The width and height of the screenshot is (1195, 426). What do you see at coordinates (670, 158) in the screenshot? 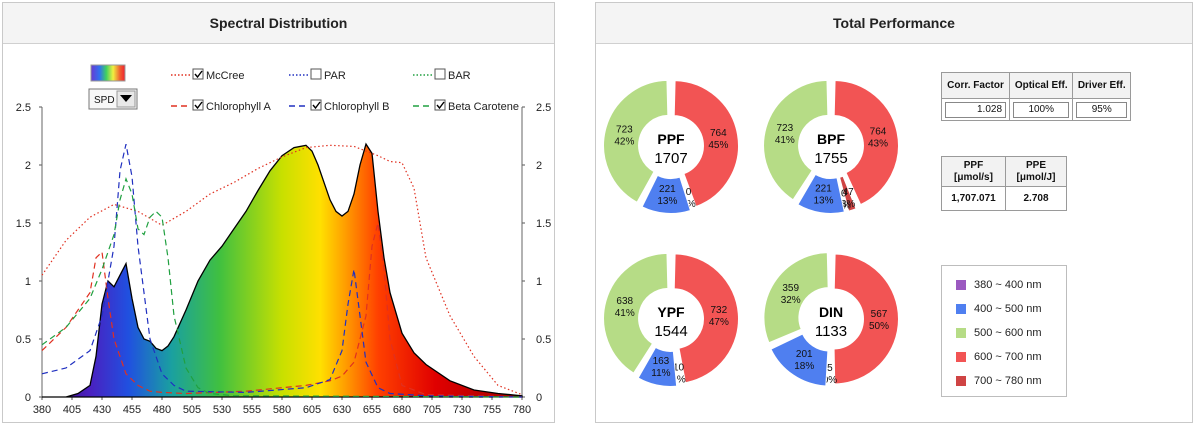
I see `donut-total: 1707` at bounding box center [670, 158].